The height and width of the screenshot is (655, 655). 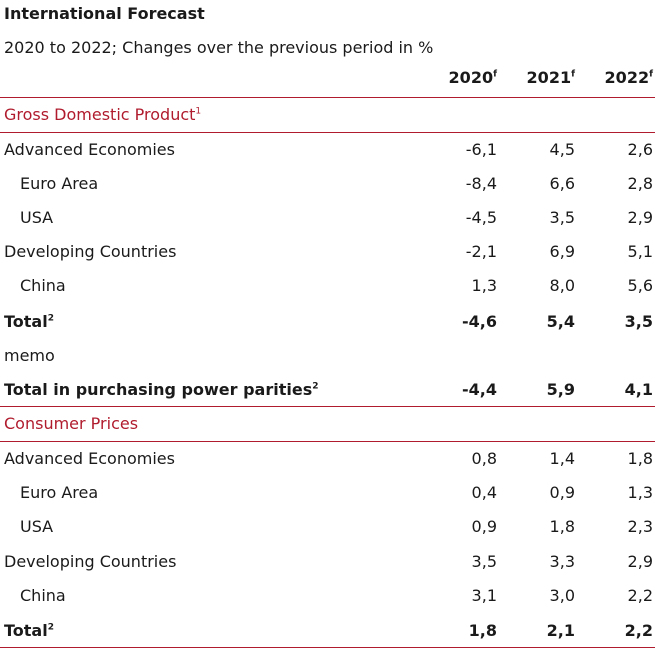 What do you see at coordinates (472, 77) in the screenshot?
I see `column-header-2020: 2020f` at bounding box center [472, 77].